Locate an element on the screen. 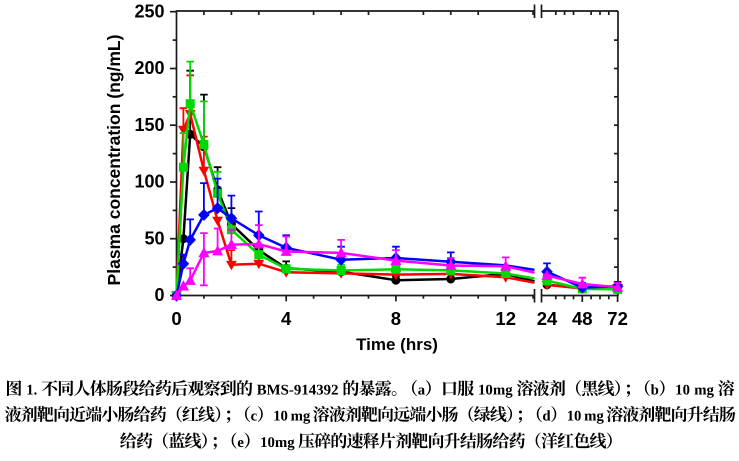 This screenshot has height=461, width=739. svg-text: 100 is located at coordinates (149, 182).